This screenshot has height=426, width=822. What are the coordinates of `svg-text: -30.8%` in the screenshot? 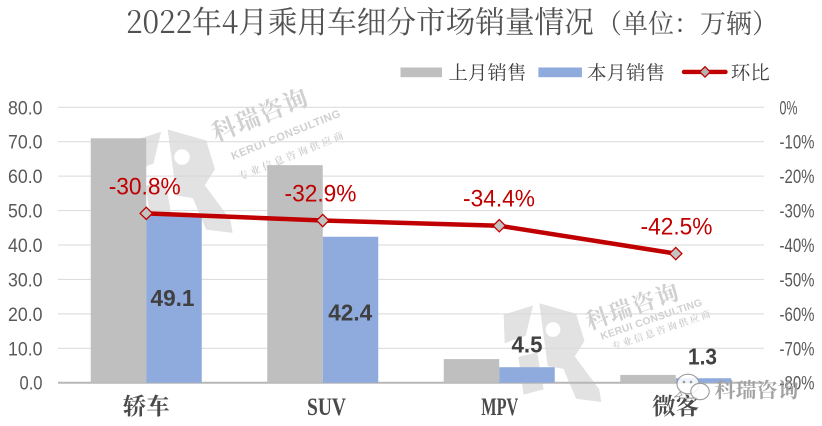 It's located at (145, 186).